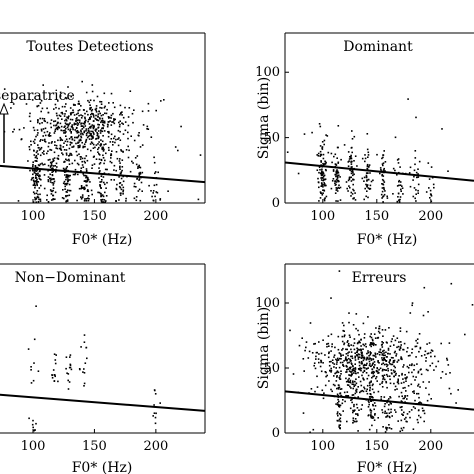 Image resolution: width=474 pixels, height=474 pixels. What do you see at coordinates (276, 433) in the screenshot?
I see `y-tick-label: 0` at bounding box center [276, 433].